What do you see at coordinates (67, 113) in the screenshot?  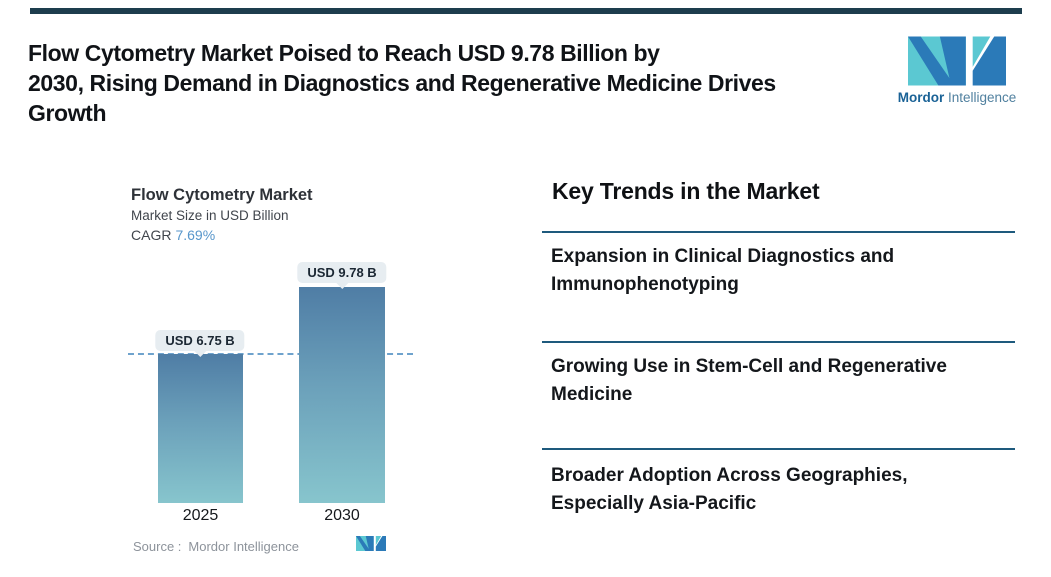 I see `page-title-line-3: Growth` at bounding box center [67, 113].